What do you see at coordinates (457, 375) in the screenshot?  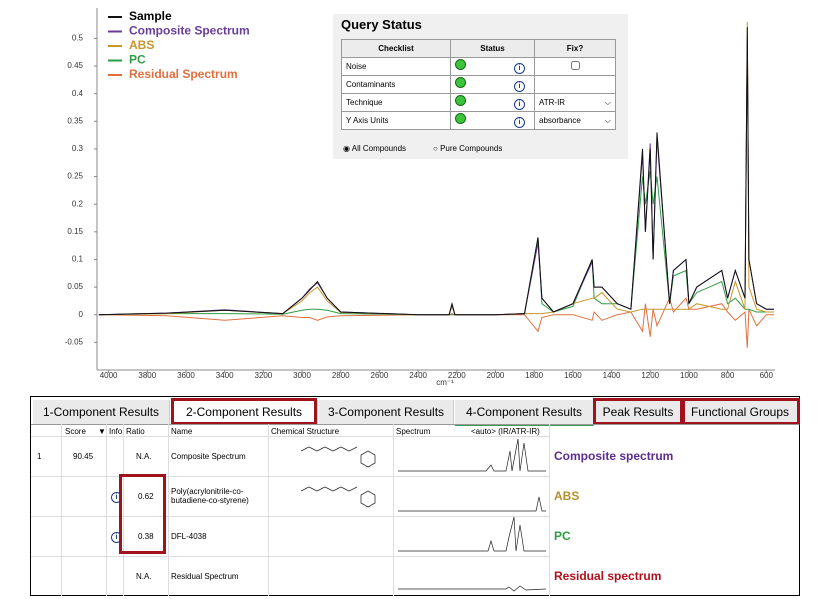 I see `x-tick-label: 2200` at bounding box center [457, 375].